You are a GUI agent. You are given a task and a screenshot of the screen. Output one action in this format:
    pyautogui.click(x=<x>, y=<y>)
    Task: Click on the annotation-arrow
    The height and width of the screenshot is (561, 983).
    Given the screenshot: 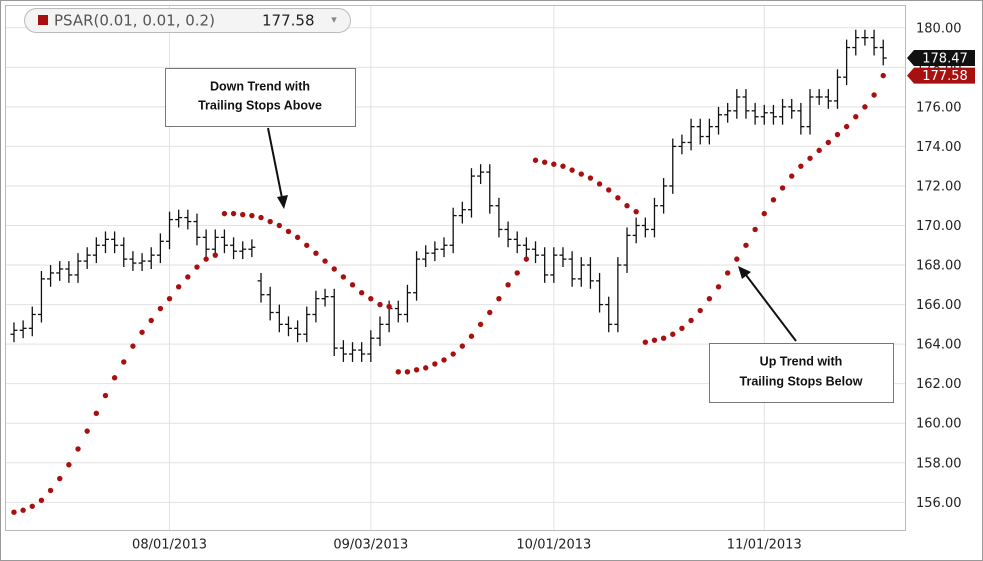 What is the action you would take?
    pyautogui.click(x=771, y=308)
    